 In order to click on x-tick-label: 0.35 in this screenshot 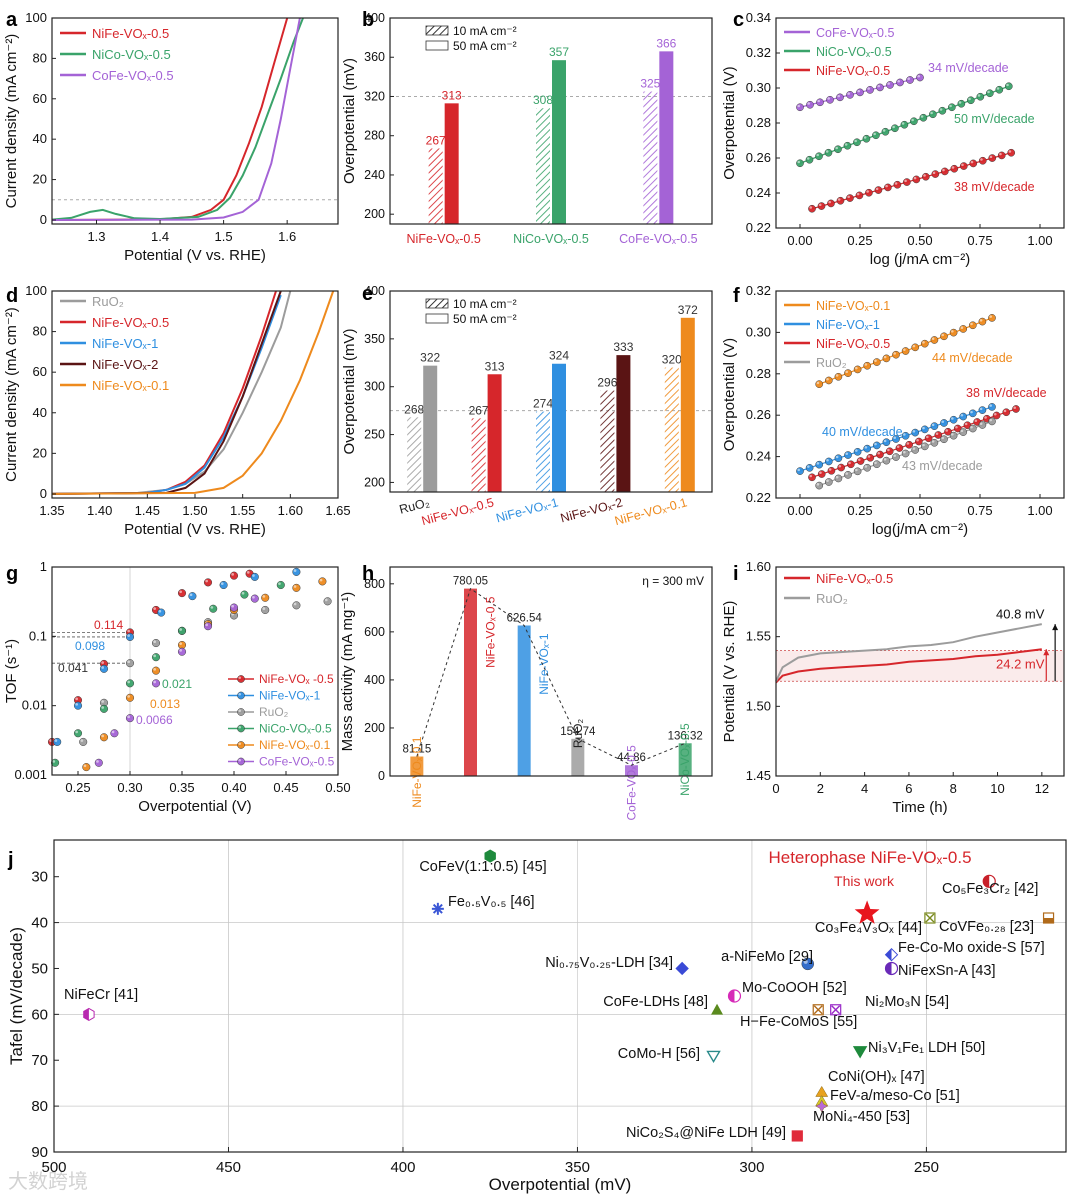, I will do `click(181, 787)`.